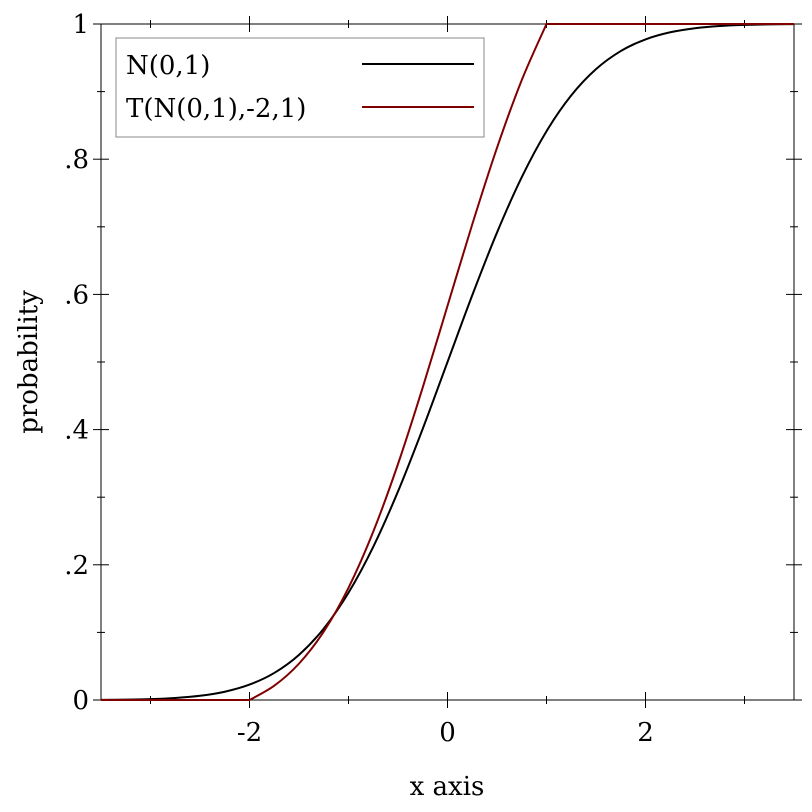 This screenshot has width=812, height=812. What do you see at coordinates (29, 362) in the screenshot?
I see `y-axis-label: probability` at bounding box center [29, 362].